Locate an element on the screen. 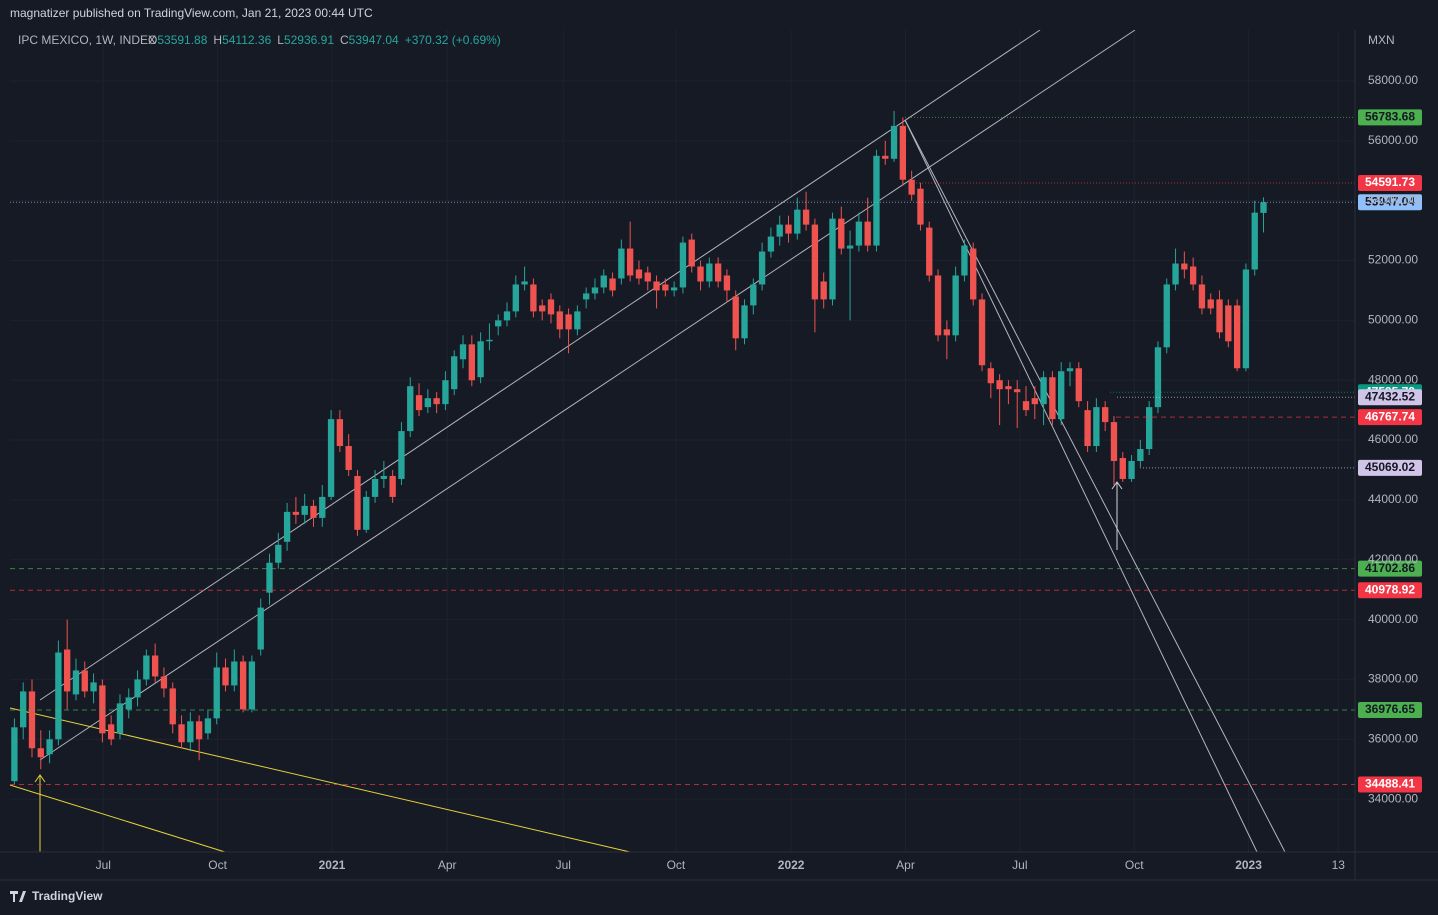  y-tick-label: 58000.00 is located at coordinates (1393, 80).